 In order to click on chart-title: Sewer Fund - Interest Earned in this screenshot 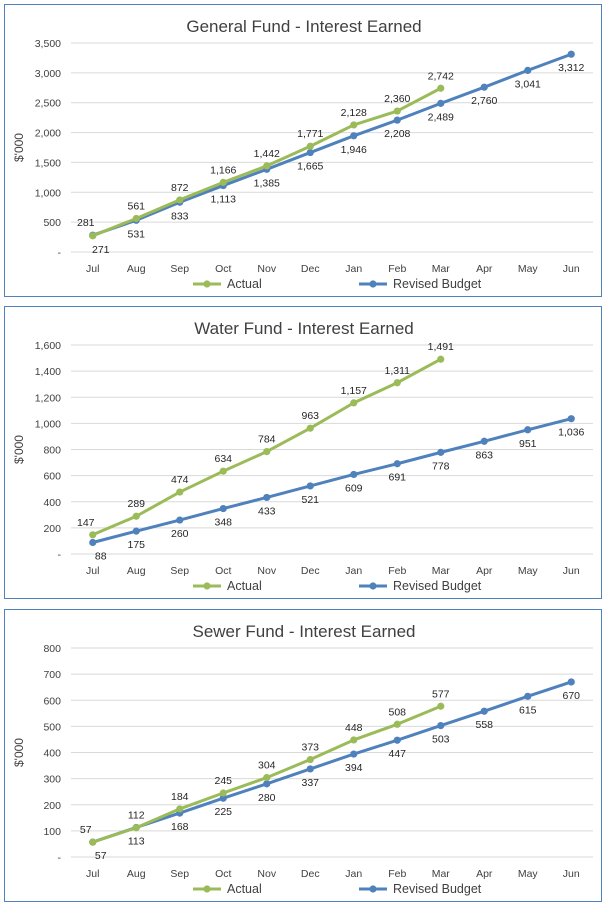, I will do `click(303, 631)`.